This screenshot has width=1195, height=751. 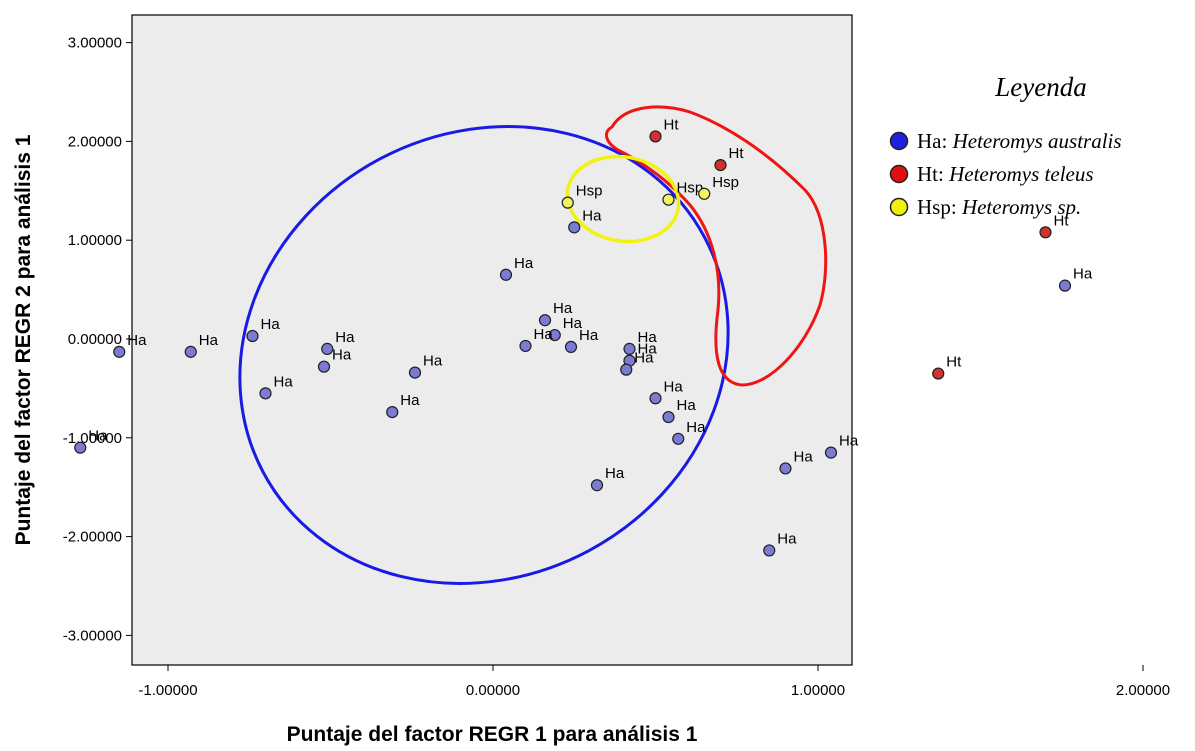 I want to click on x-tick-label: -1.00000, so click(x=167, y=690).